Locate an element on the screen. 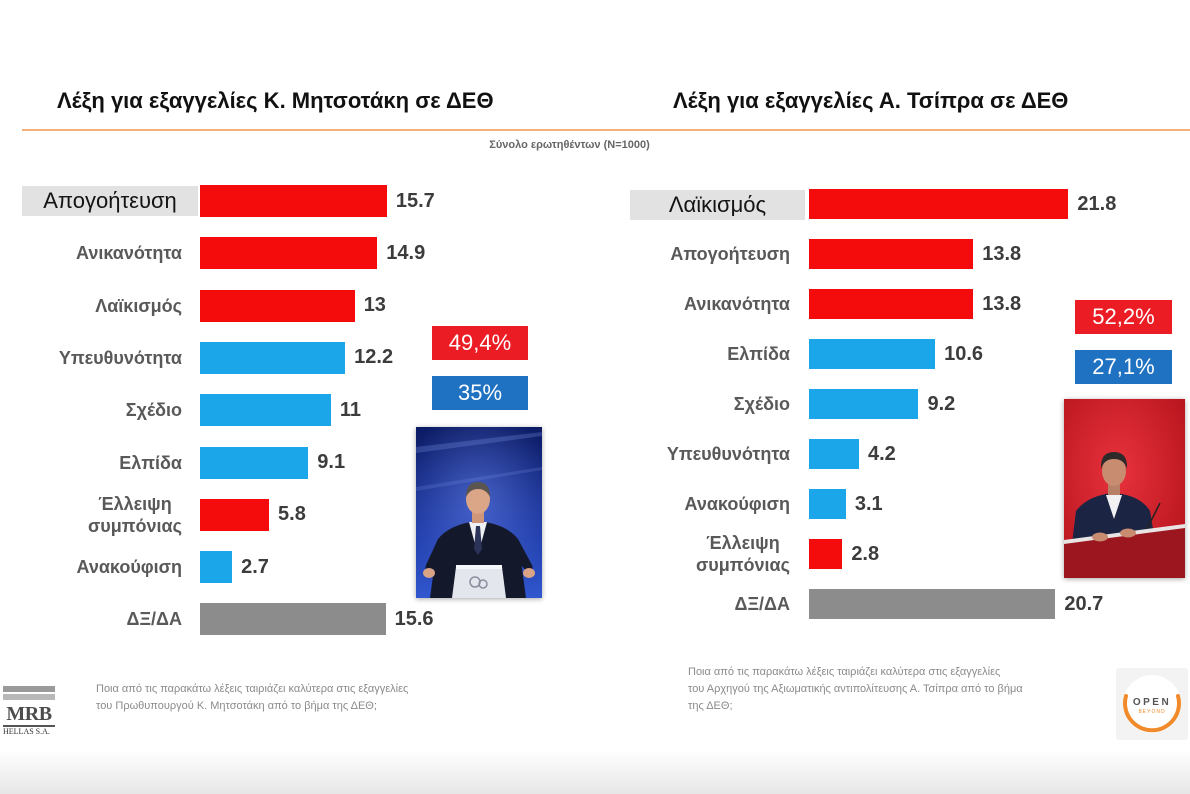  negative-total-badge-right: 52,2% is located at coordinates (1123, 317).